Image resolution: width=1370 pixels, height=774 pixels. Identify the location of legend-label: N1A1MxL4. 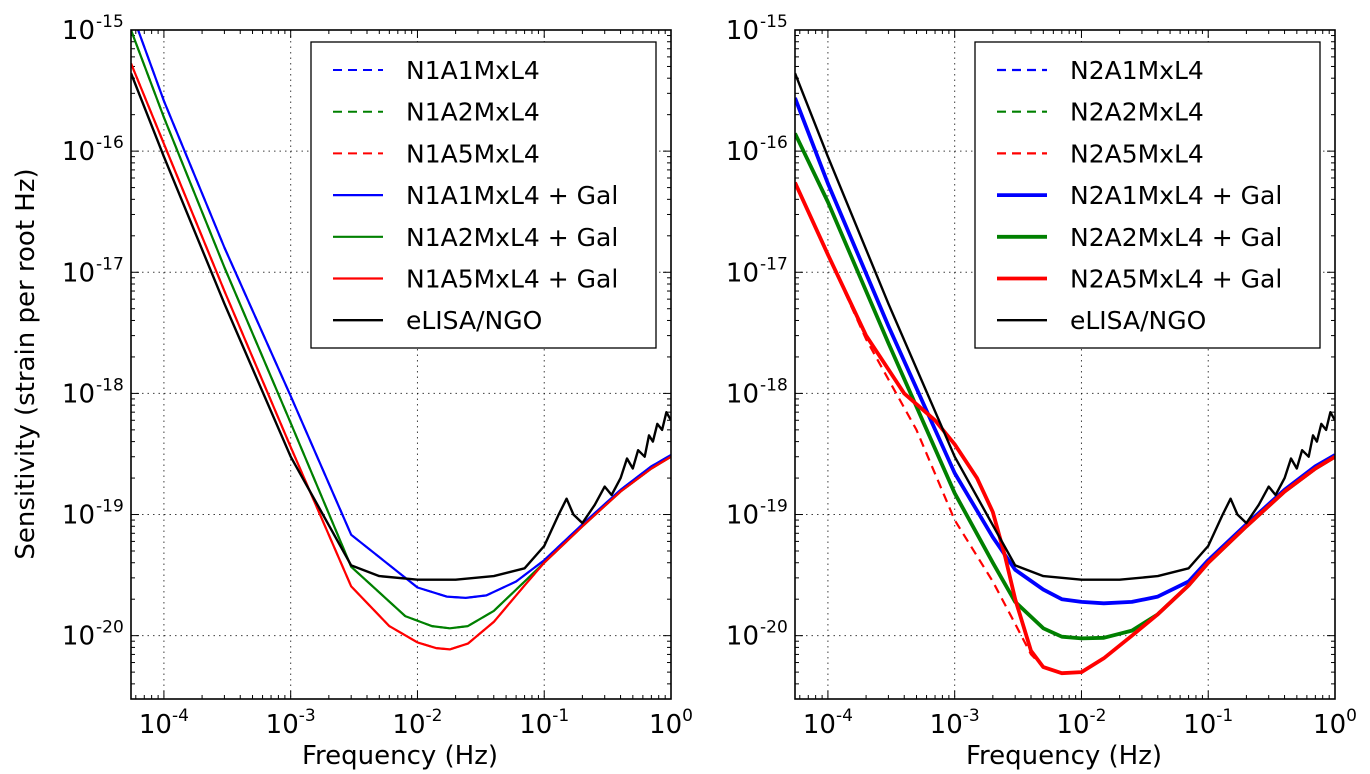
(473, 70).